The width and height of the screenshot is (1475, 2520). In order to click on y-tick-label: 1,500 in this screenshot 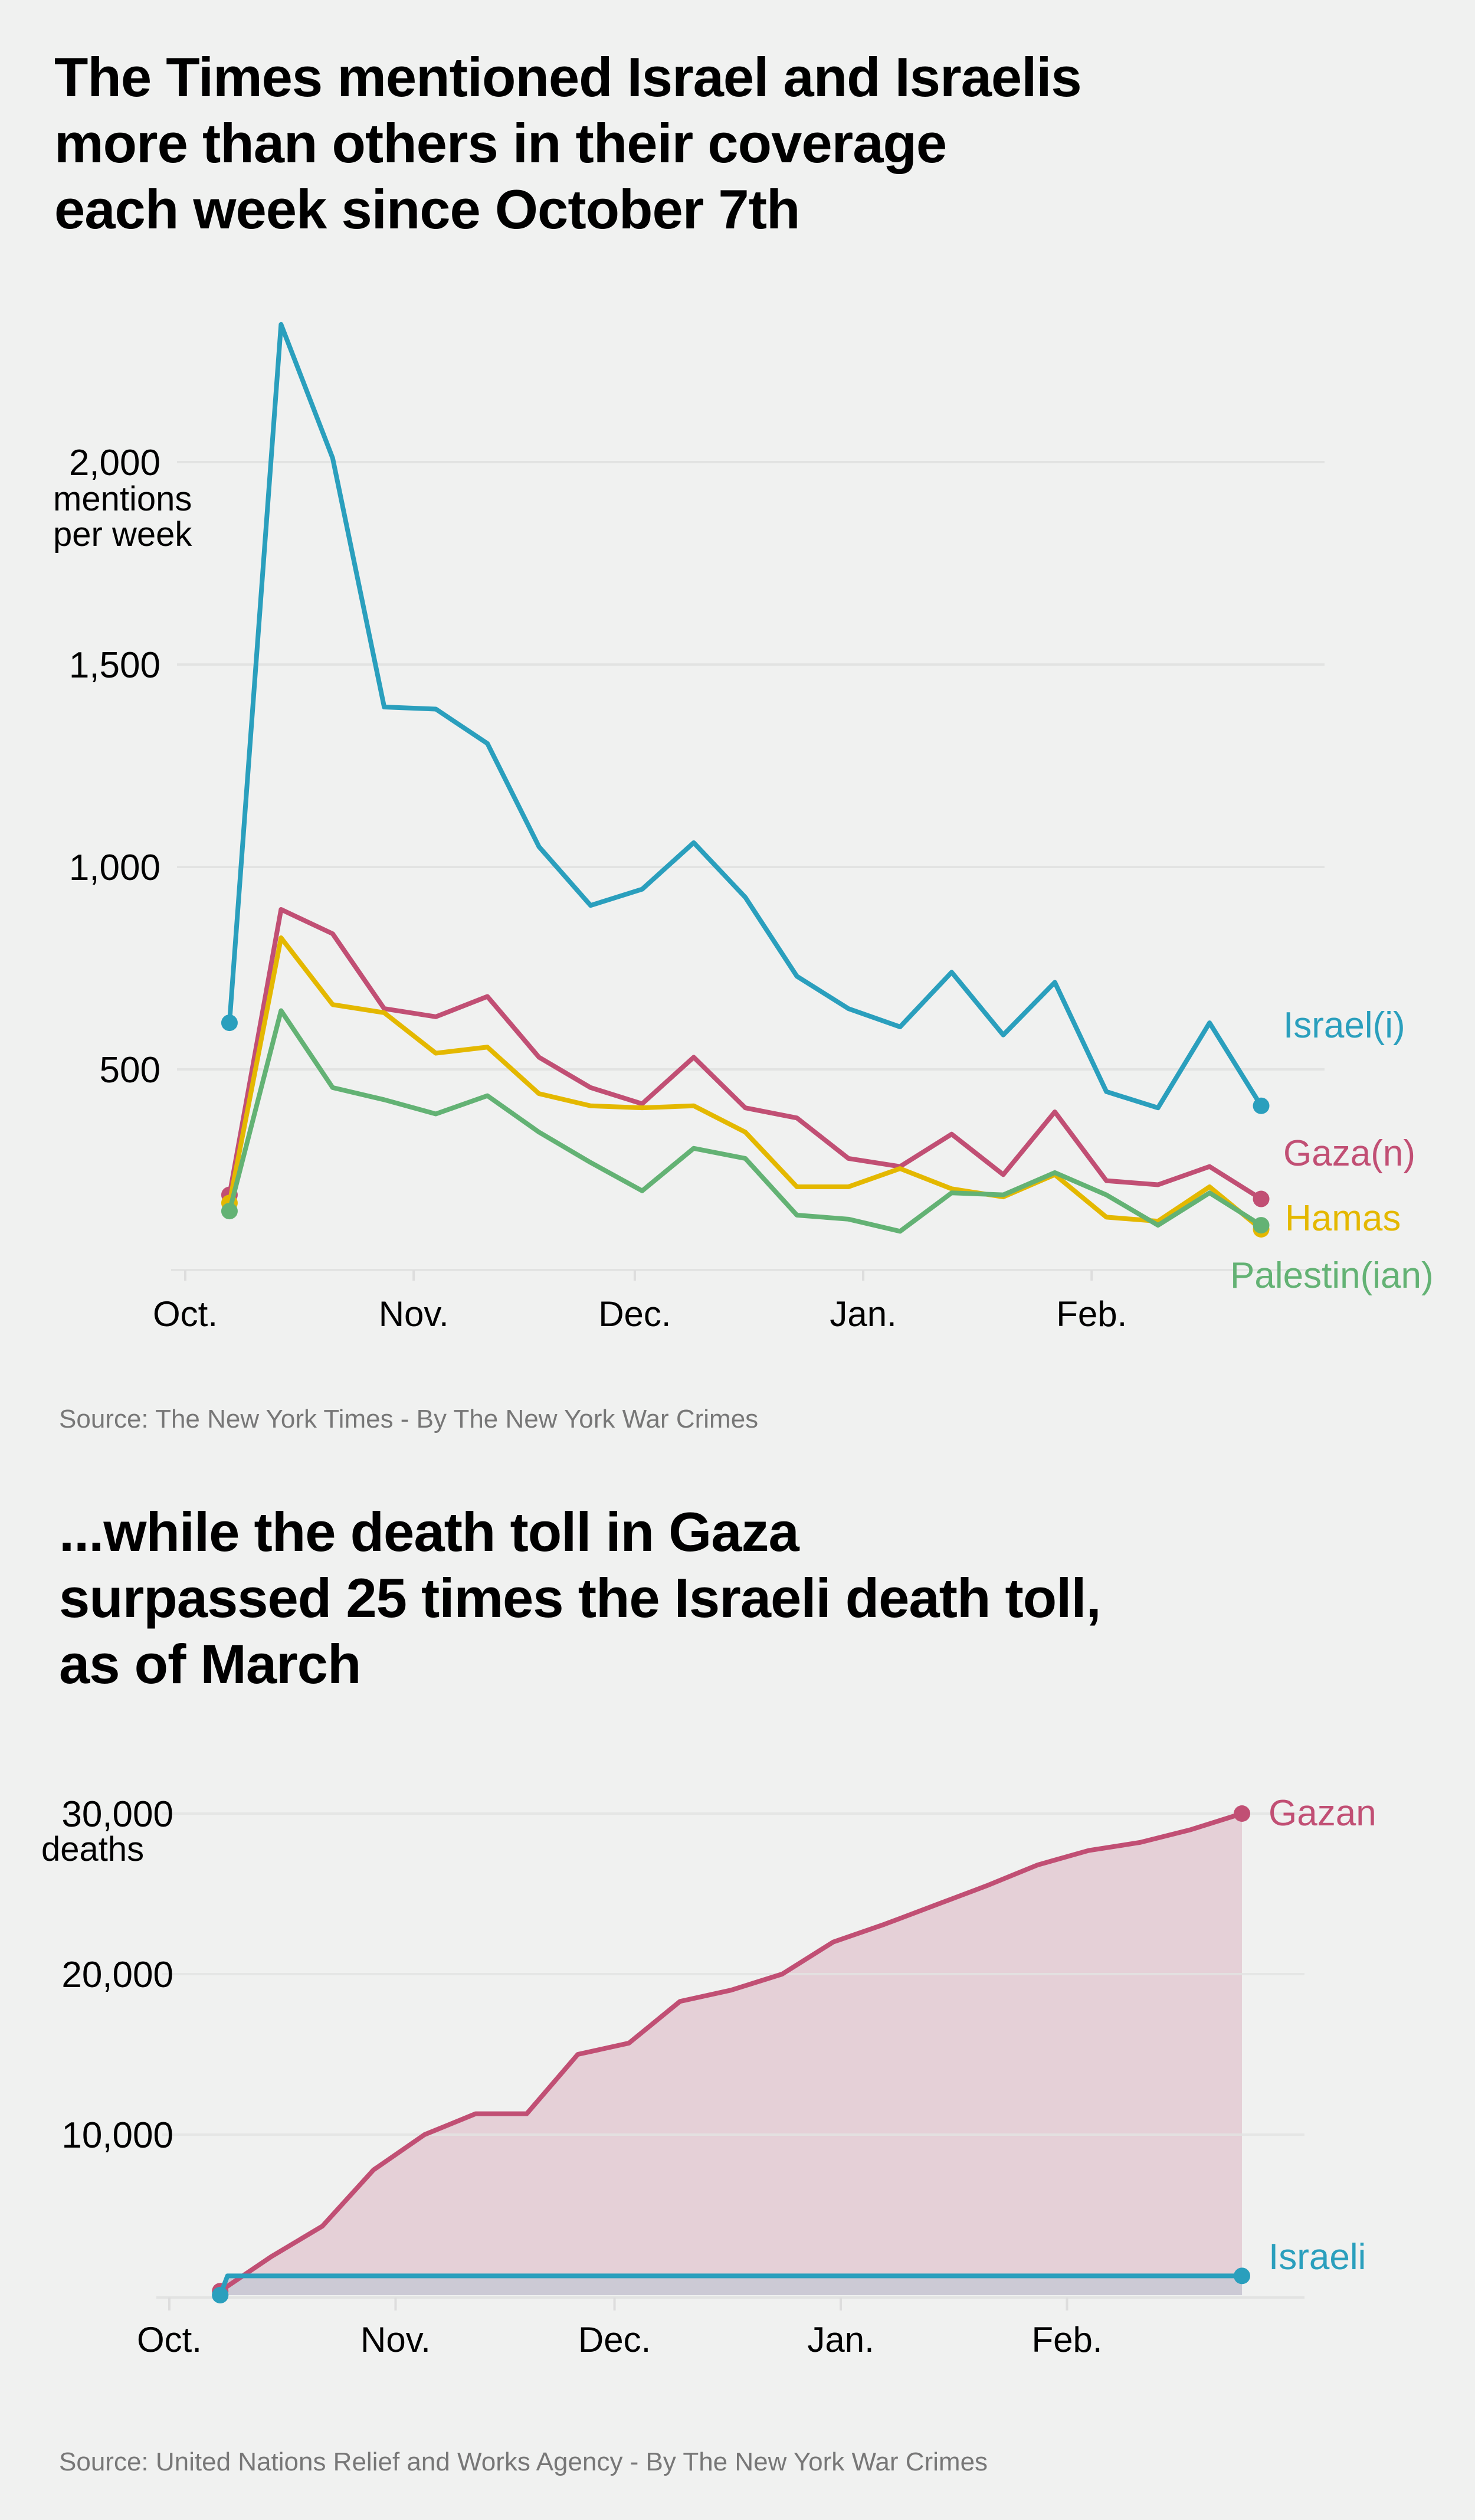, I will do `click(114, 665)`.